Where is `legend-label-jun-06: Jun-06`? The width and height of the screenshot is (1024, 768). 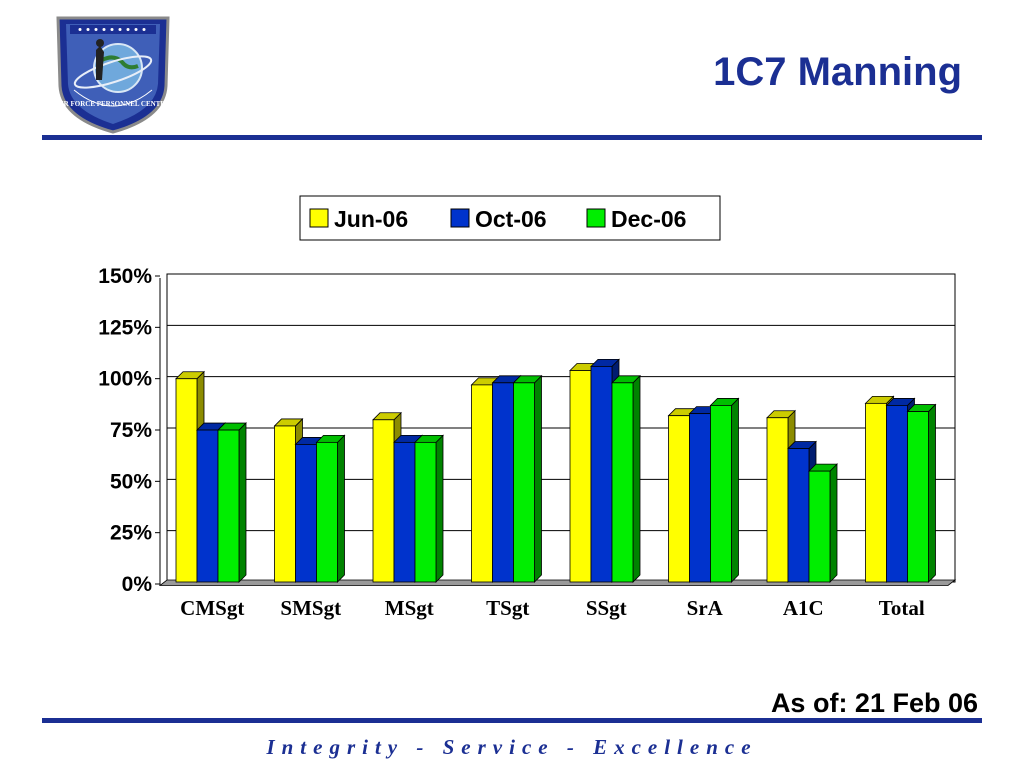 legend-label-jun-06: Jun-06 is located at coordinates (371, 219).